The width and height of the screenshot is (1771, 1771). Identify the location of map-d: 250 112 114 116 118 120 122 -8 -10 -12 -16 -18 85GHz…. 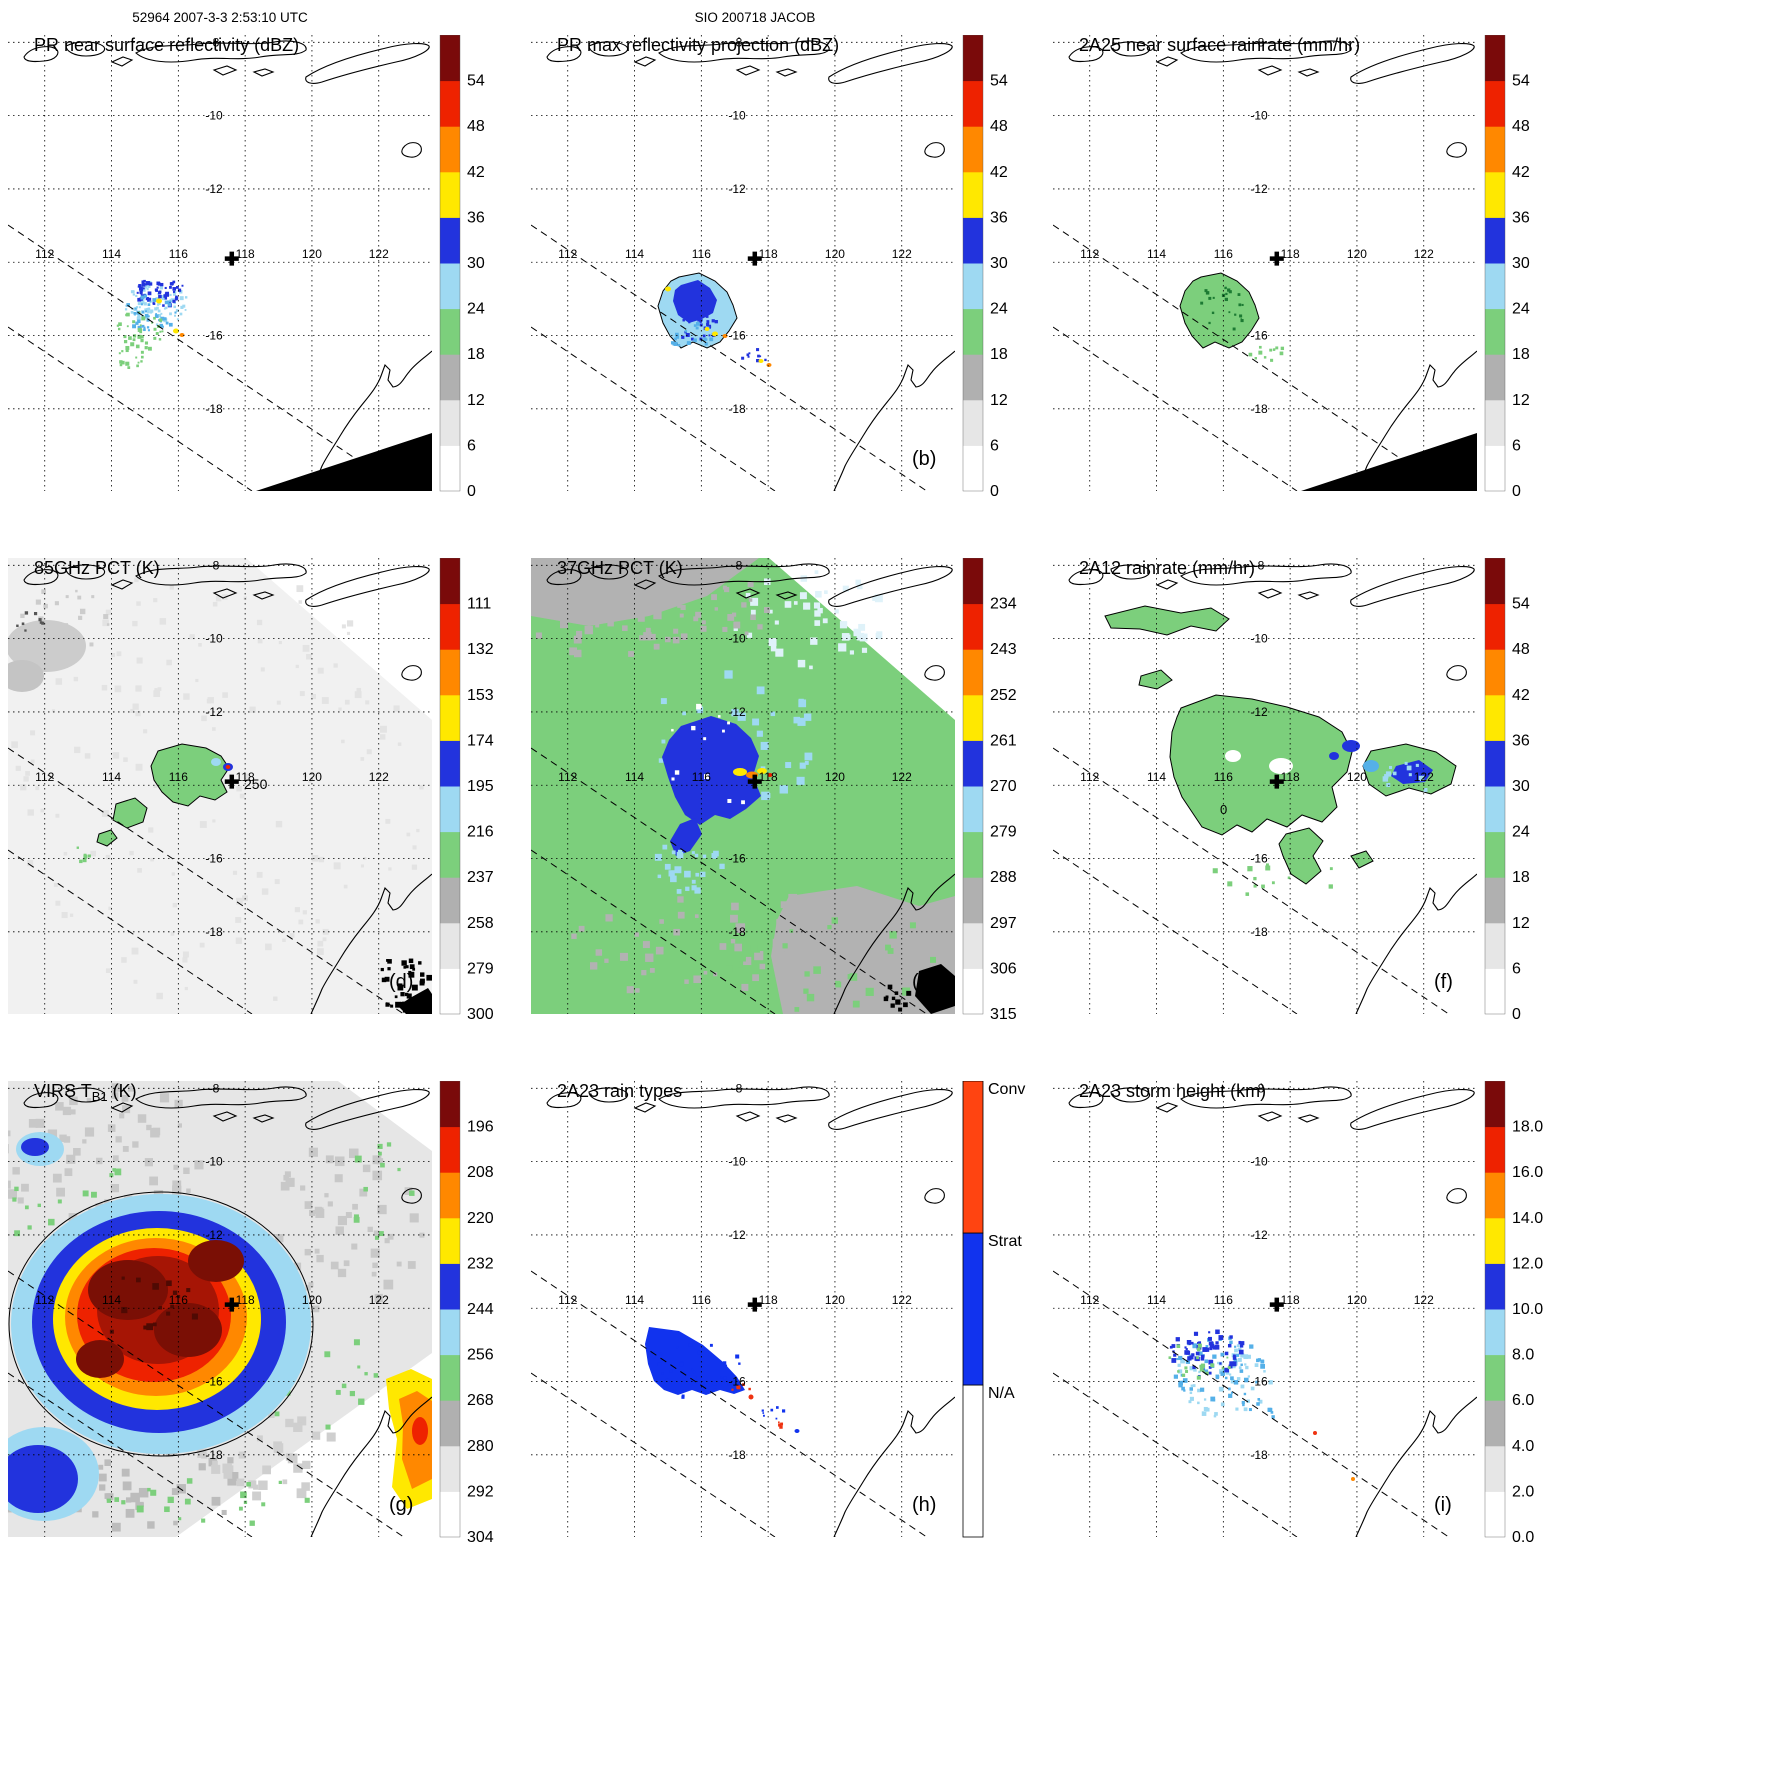
(251, 790).